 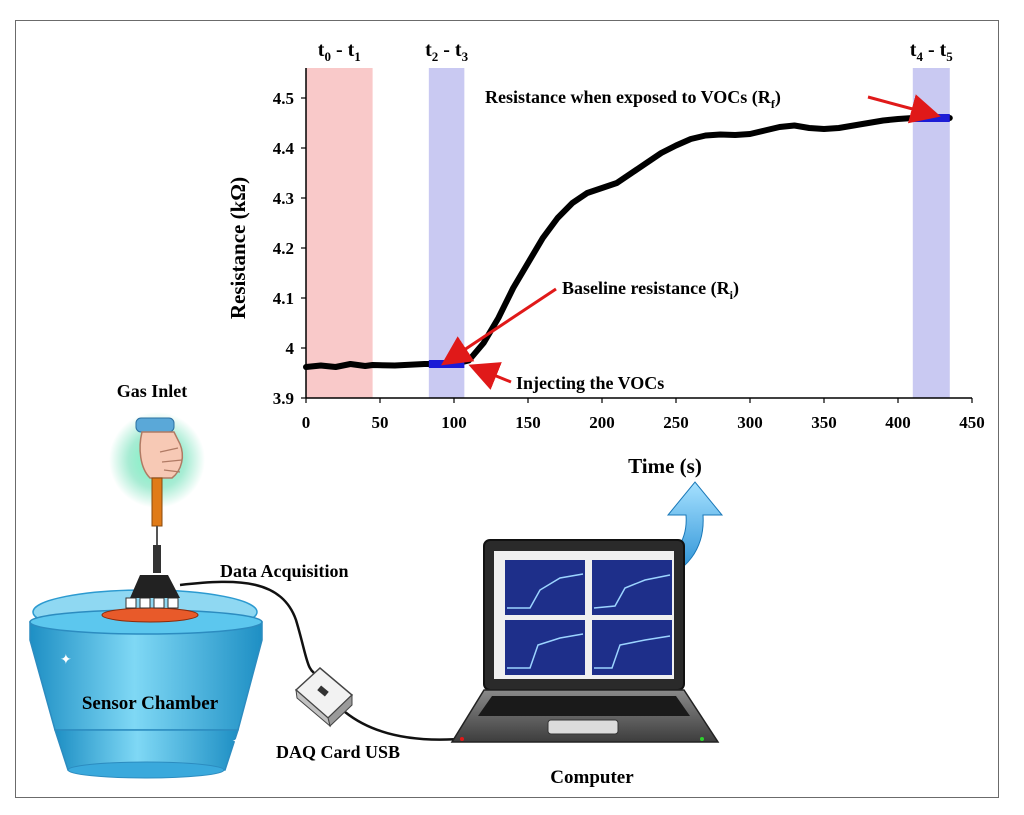 What do you see at coordinates (592, 777) in the screenshot?
I see `computer-label: Computer` at bounding box center [592, 777].